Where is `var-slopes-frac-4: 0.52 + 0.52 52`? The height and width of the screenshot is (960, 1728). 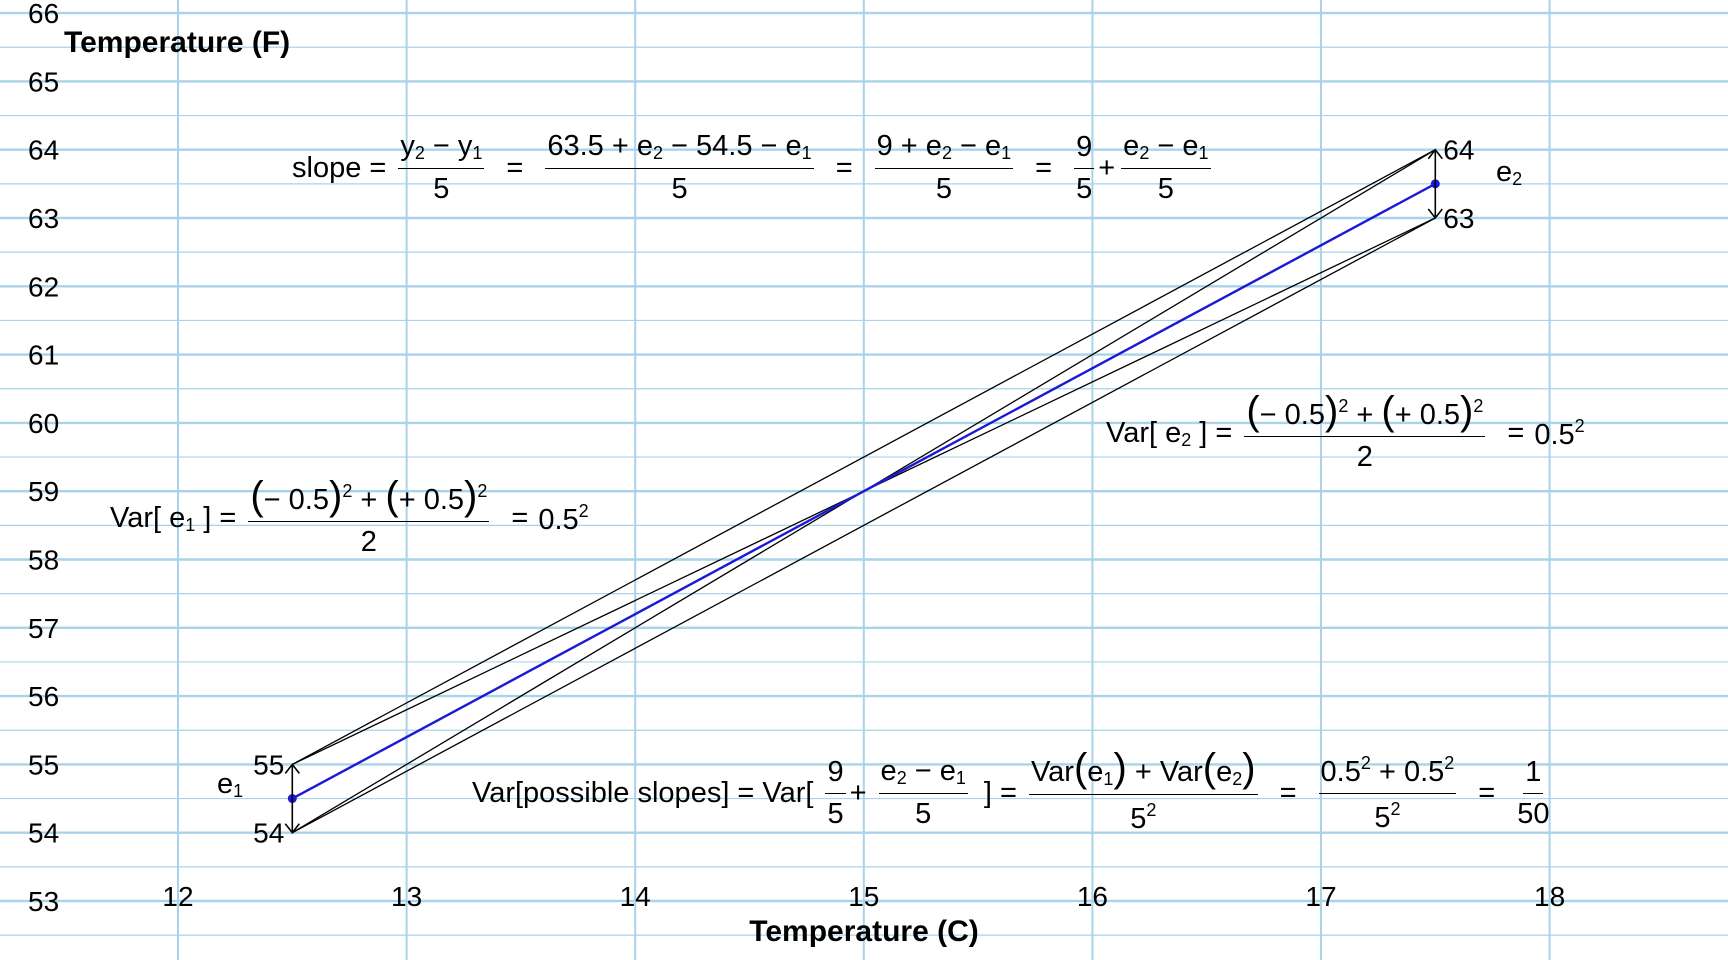 var-slopes-frac-4: 0.52 + 0.52 52 is located at coordinates (1387, 794).